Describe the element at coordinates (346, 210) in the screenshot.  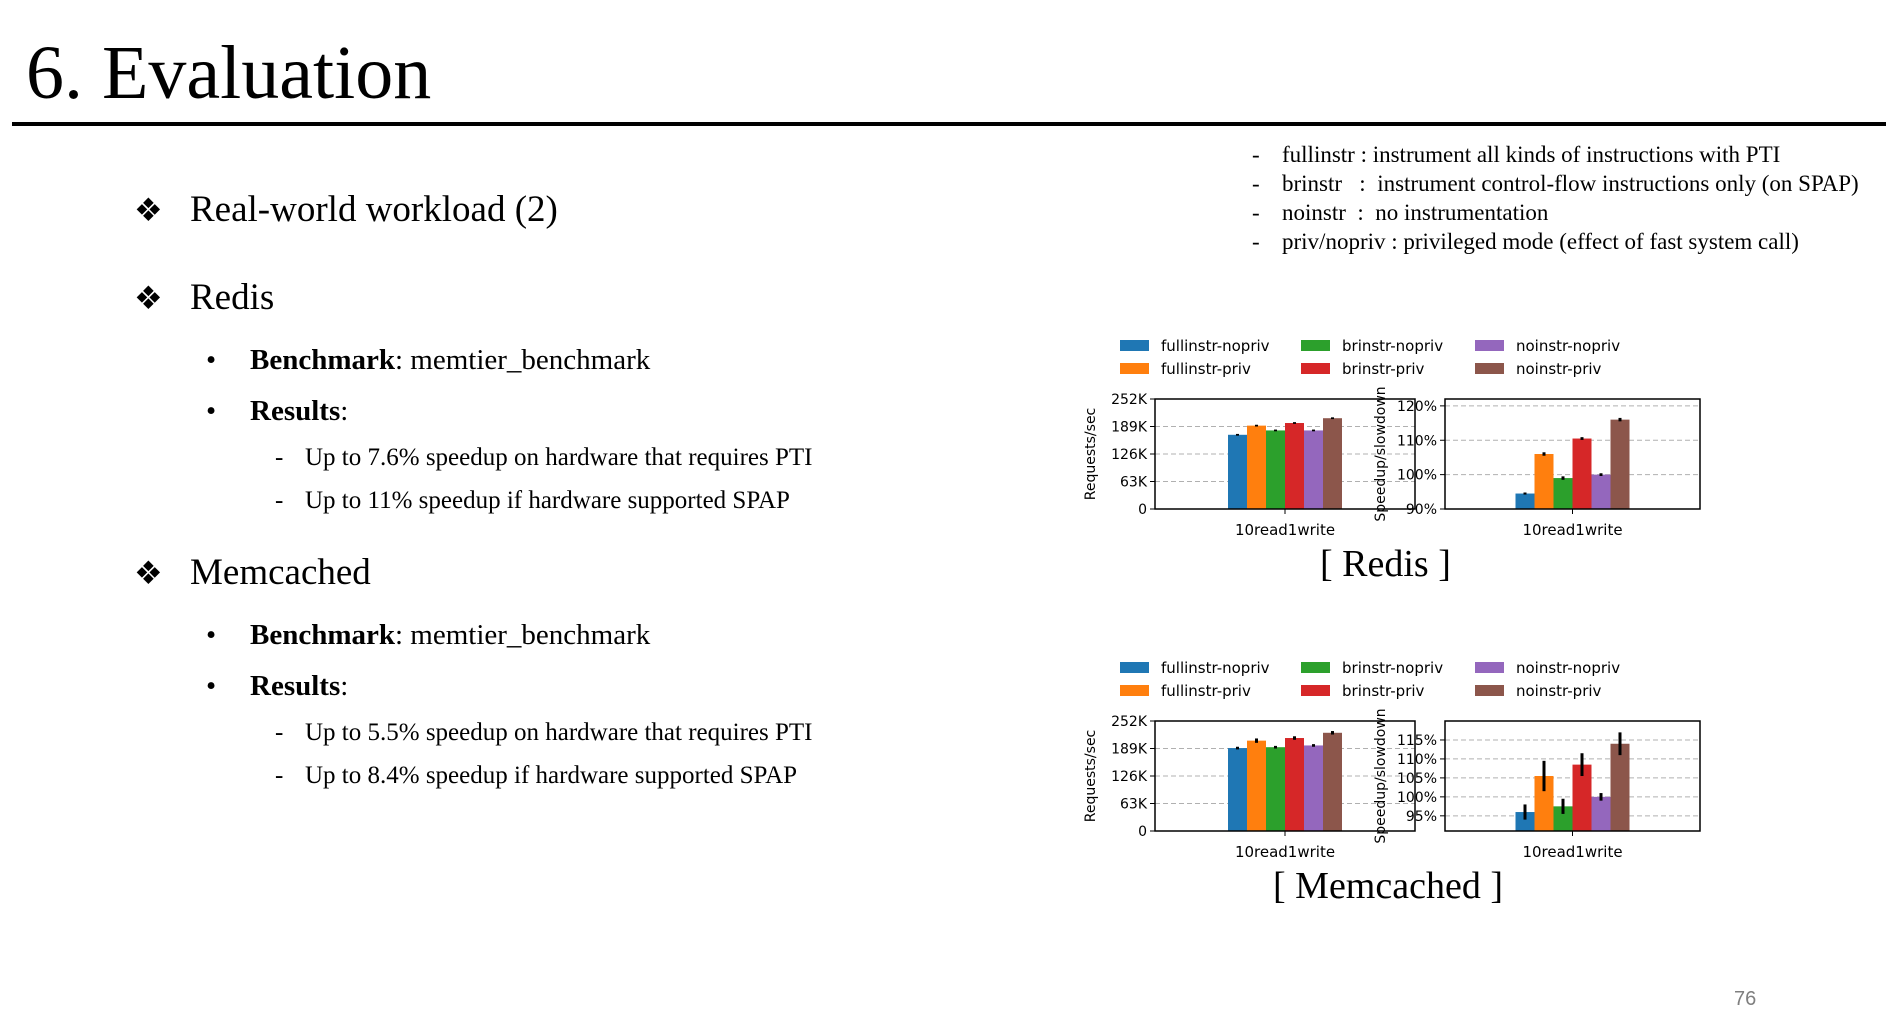
I see `bullet-real-world-workload: ❖ Real-world workload (2)` at that location.